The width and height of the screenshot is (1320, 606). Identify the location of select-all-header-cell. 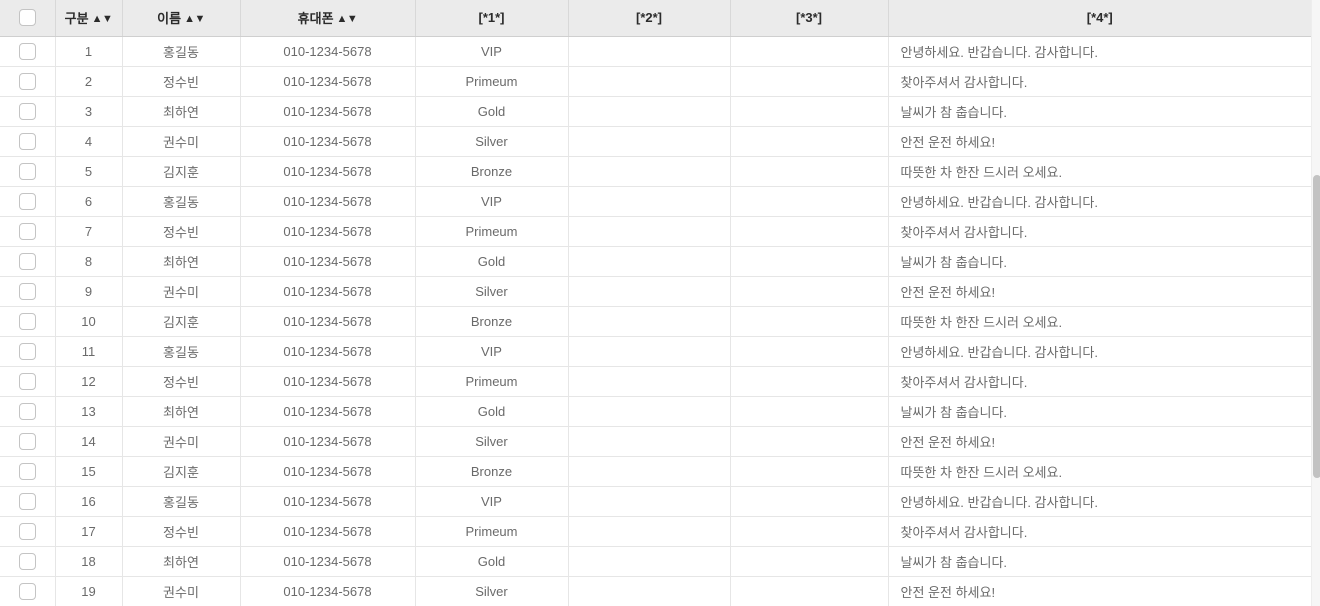
(28, 18).